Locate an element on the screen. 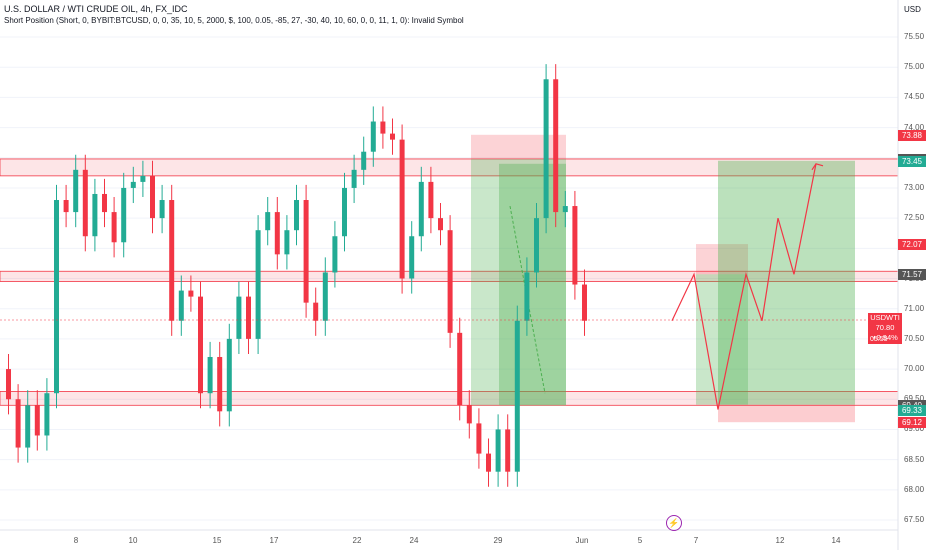 The width and height of the screenshot is (932, 550). price-tick-label: 68.00 is located at coordinates (914, 489).